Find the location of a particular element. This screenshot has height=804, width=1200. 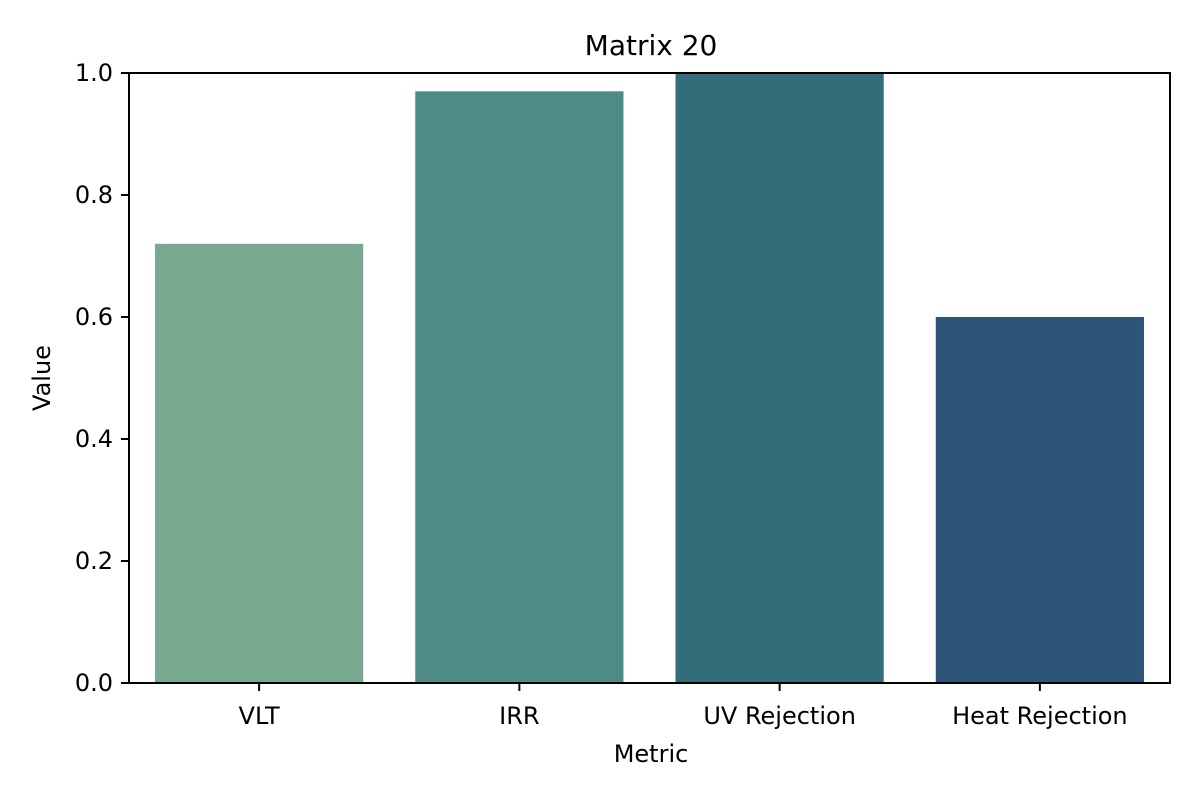

x-axis-label: Metric is located at coordinates (651, 754).